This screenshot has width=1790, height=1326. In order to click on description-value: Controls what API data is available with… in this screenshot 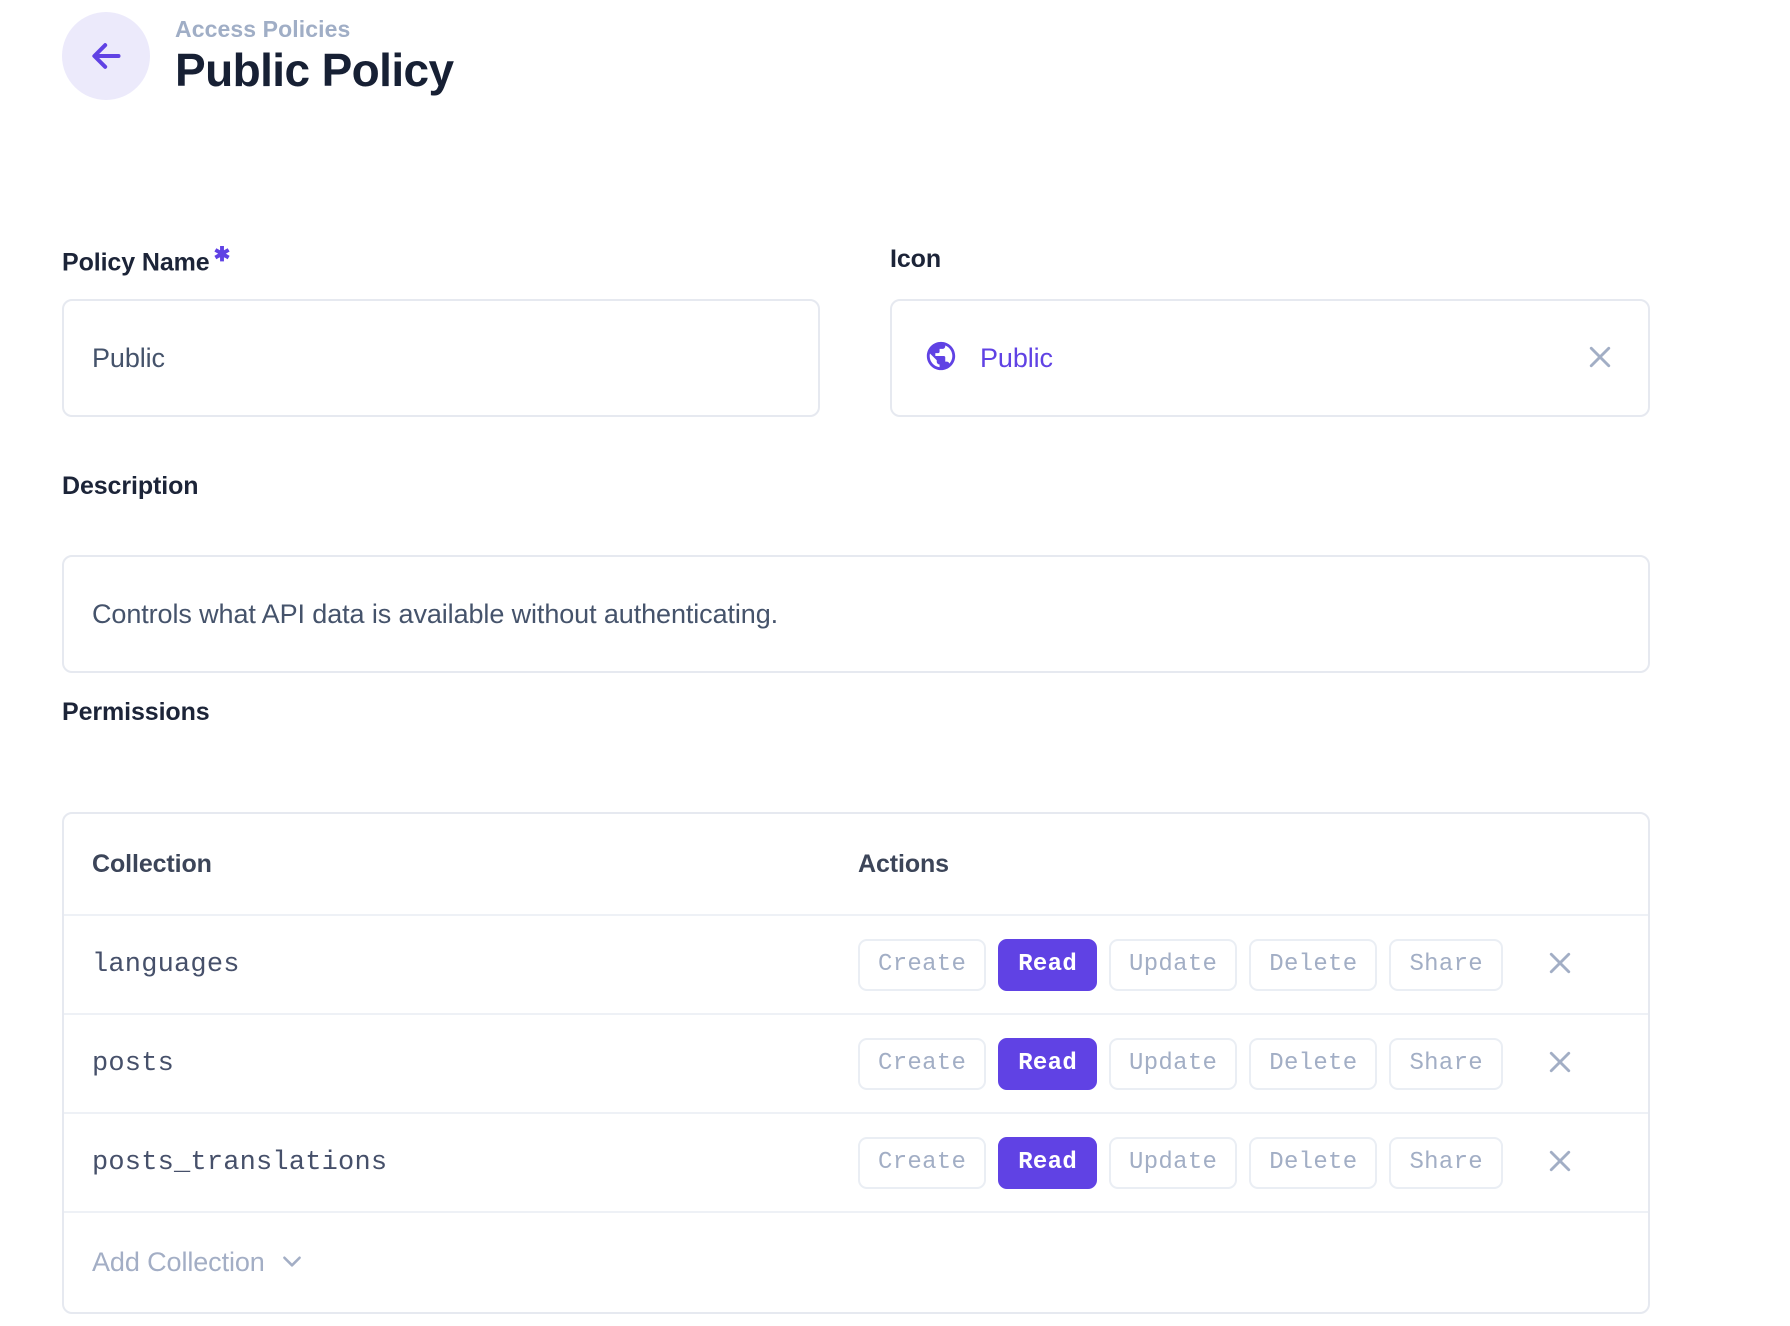, I will do `click(435, 613)`.